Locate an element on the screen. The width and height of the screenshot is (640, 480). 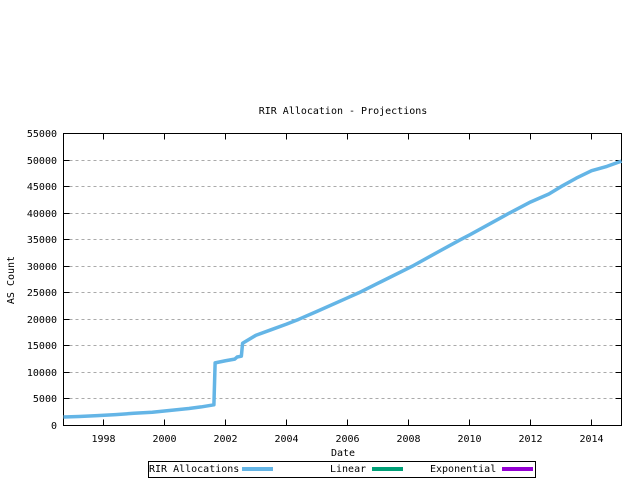
y-tick-label: 30000 is located at coordinates (42, 267).